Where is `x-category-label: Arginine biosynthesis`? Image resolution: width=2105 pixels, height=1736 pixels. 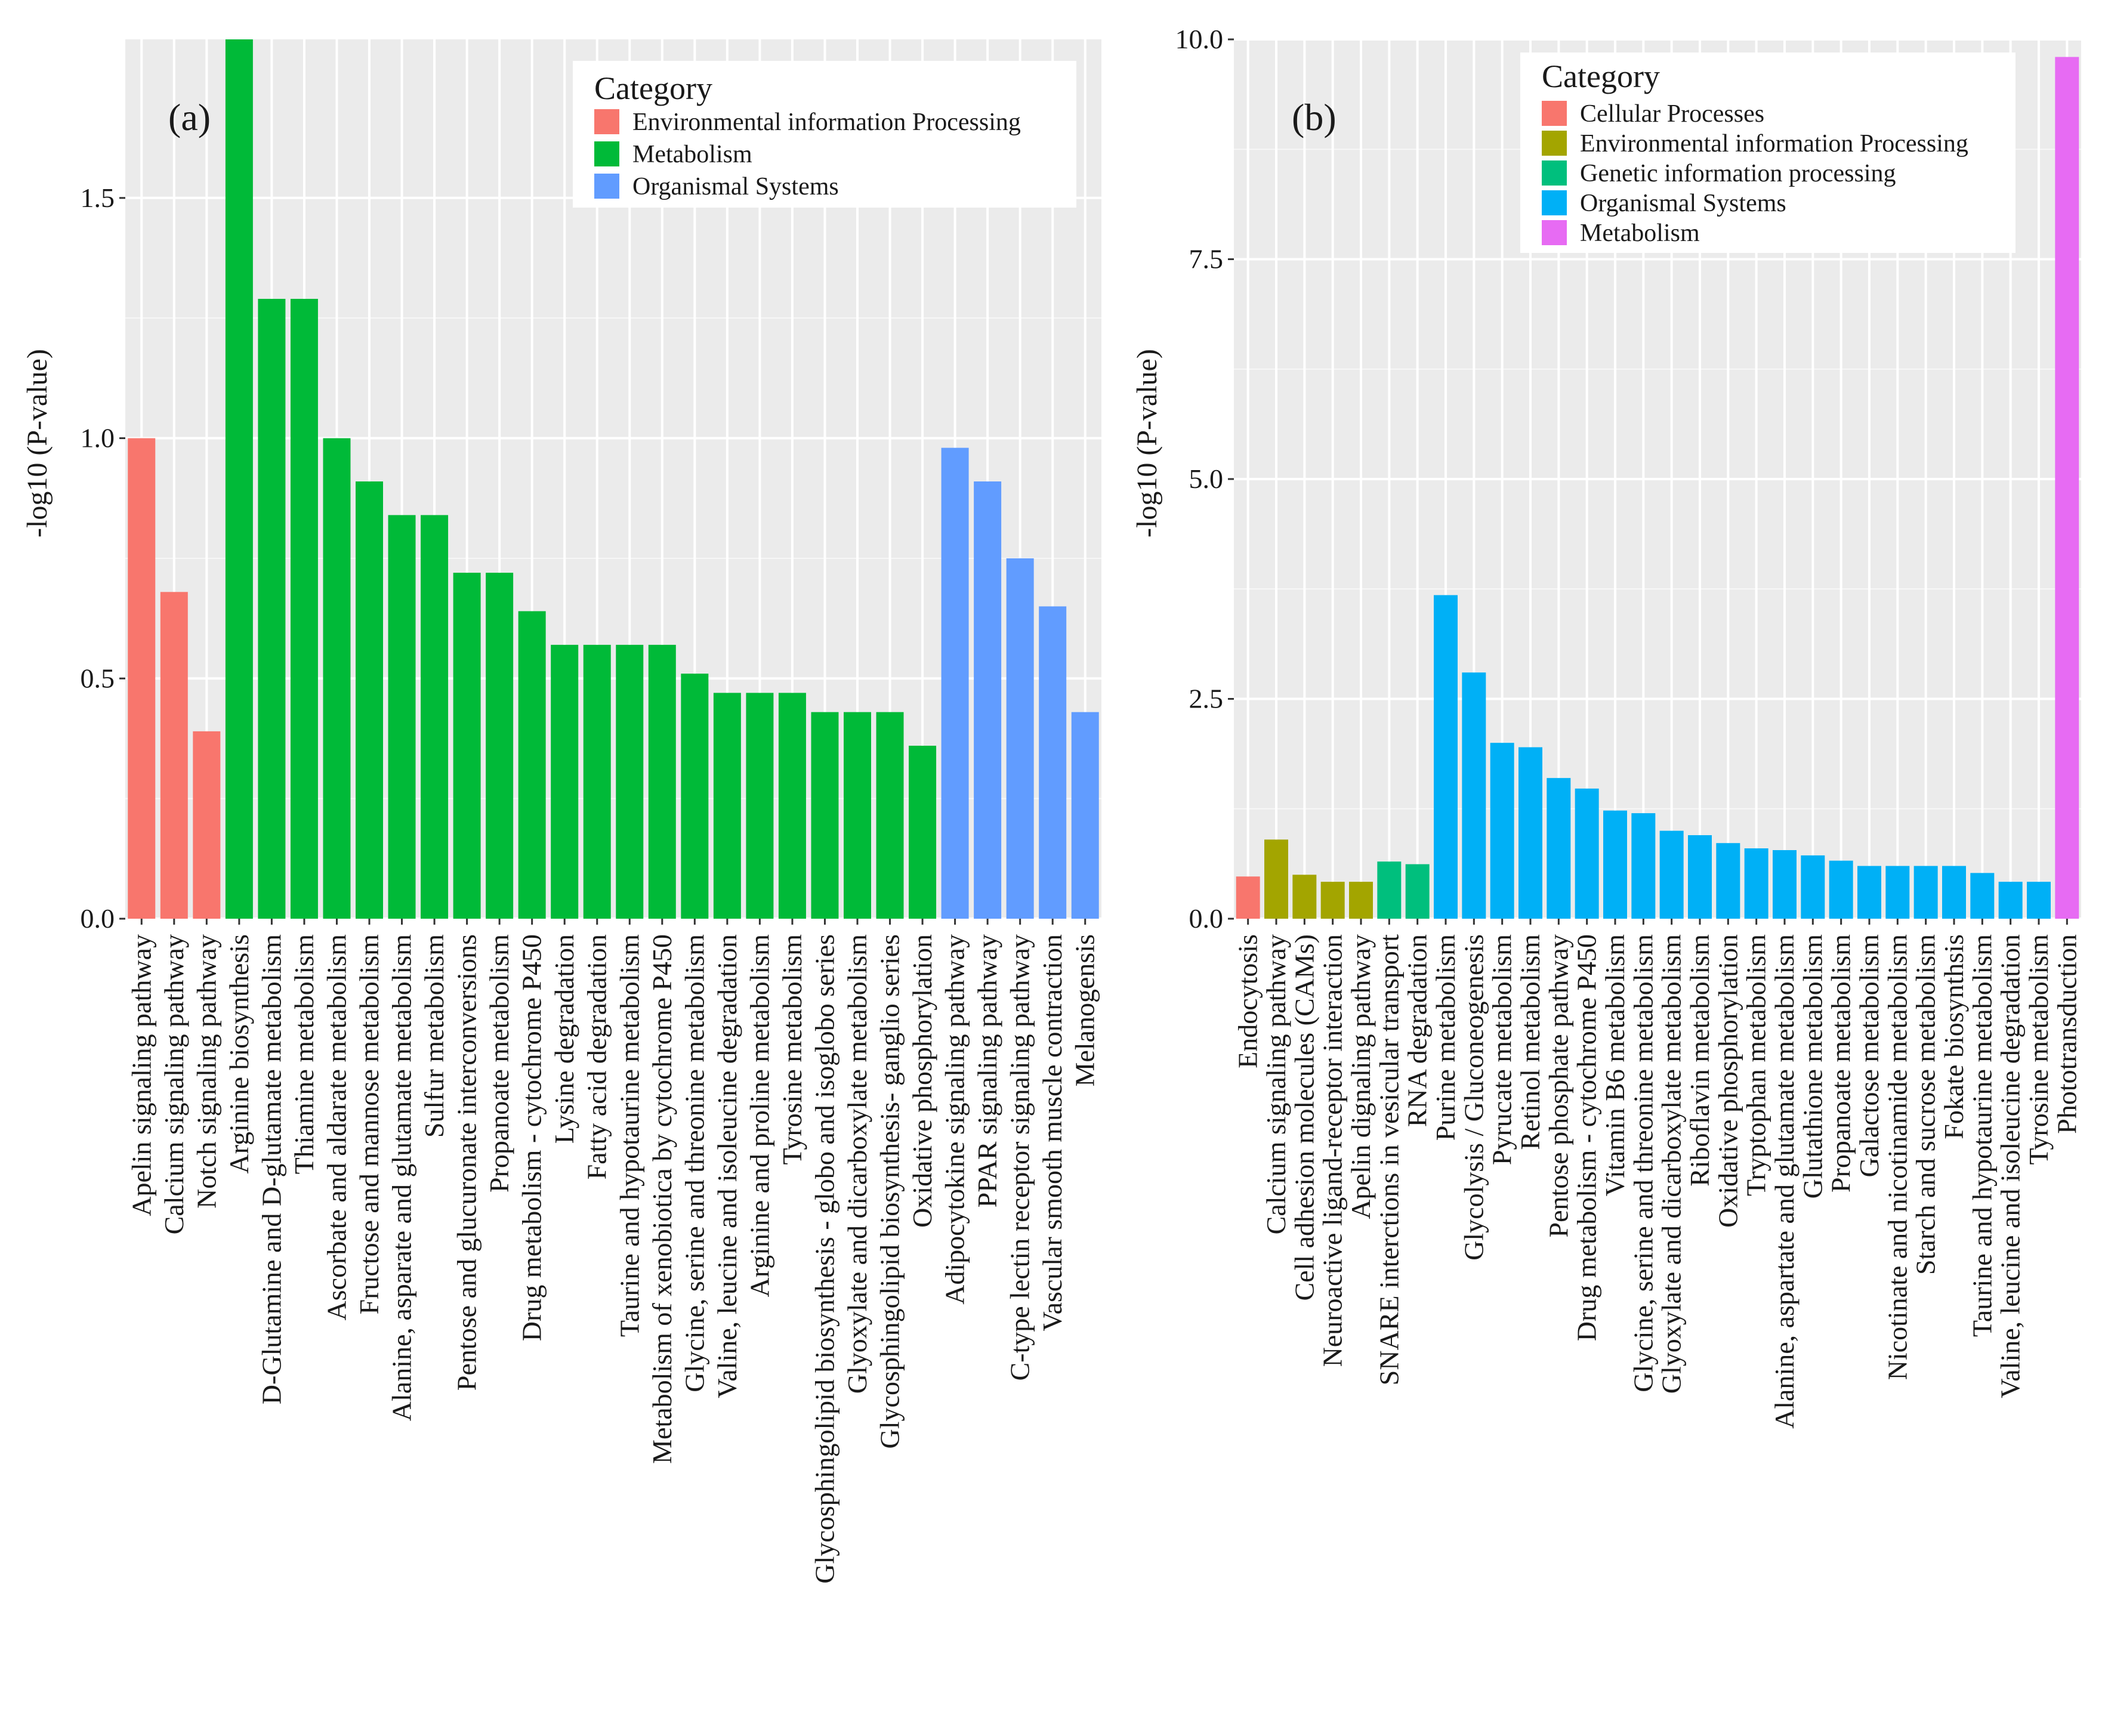
x-category-label: Arginine biosynthesis is located at coordinates (239, 1054).